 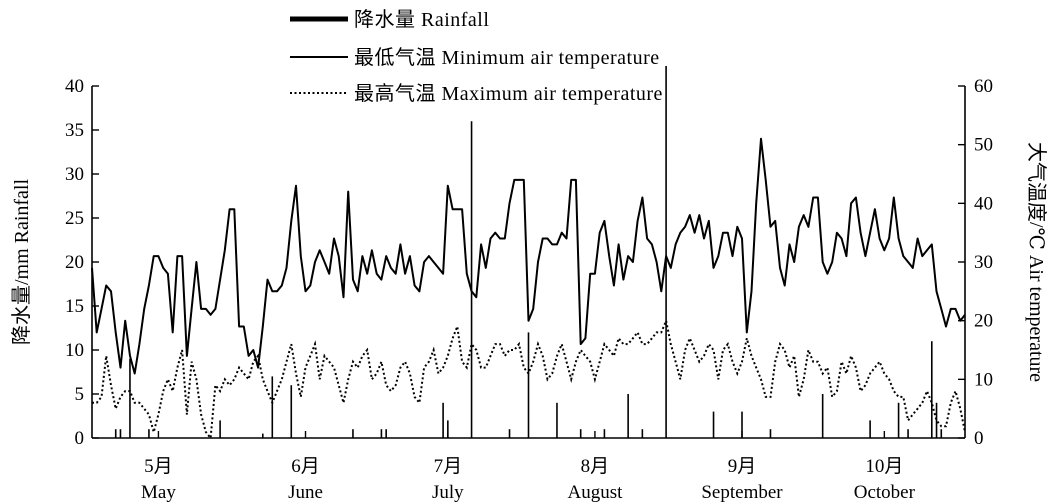 I want to click on y-left-ticks: 0 5 10 15 20 25 30 35 40, so click(x=82, y=262).